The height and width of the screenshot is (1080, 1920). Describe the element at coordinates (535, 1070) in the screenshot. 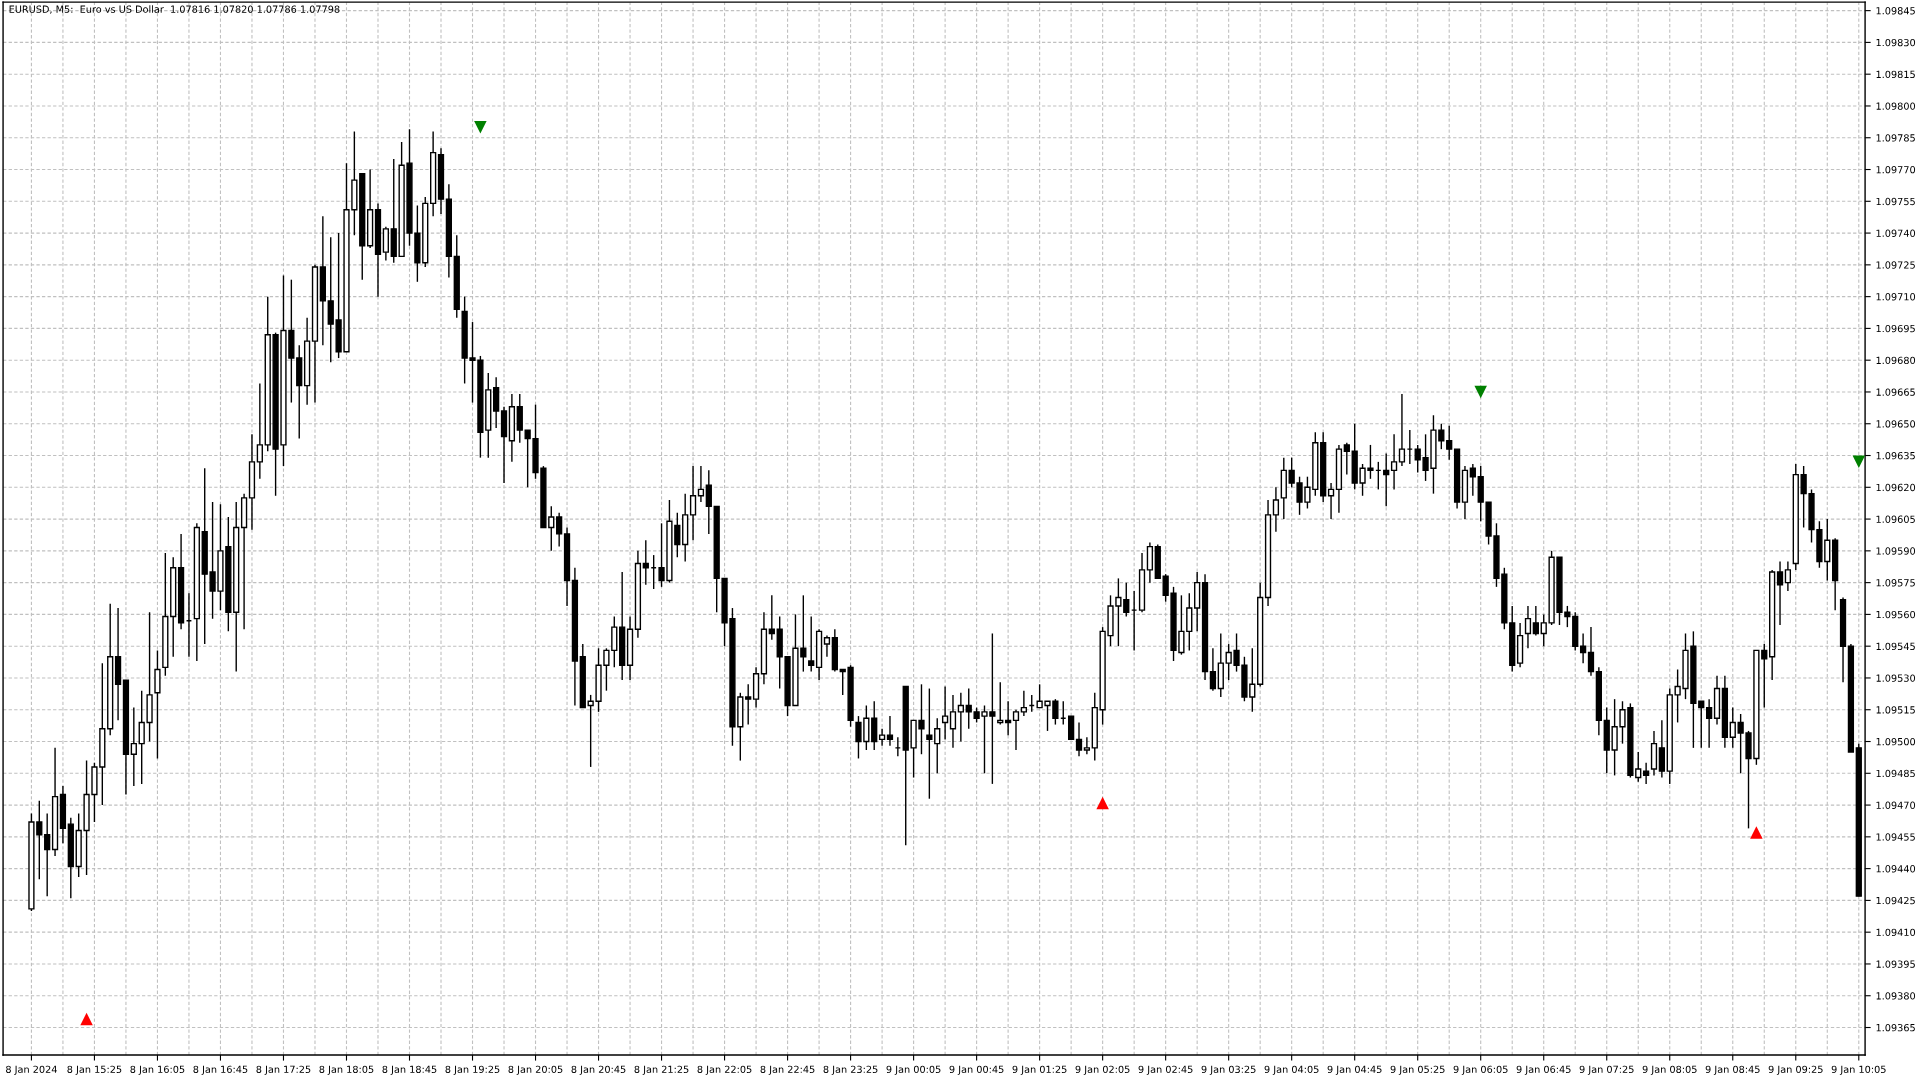

I see `x-tick-label: 8 Jan 20:05` at that location.